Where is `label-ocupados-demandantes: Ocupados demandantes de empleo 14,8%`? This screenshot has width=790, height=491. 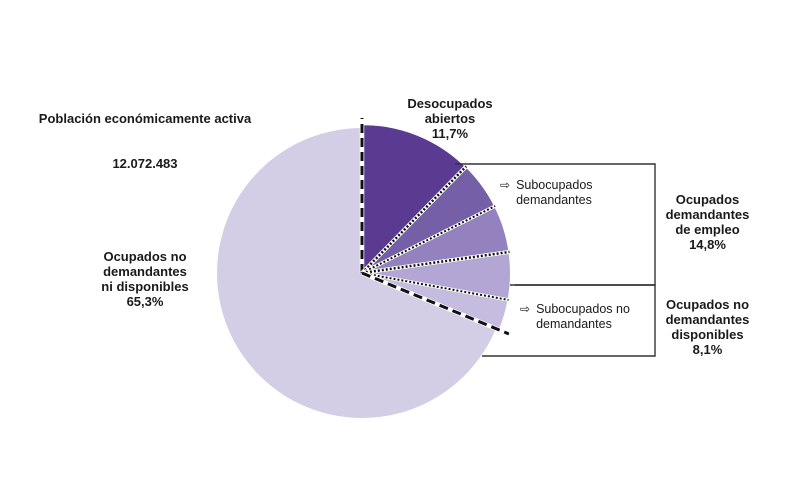
label-ocupados-demandantes: Ocupados demandantes de empleo 14,8% is located at coordinates (707, 222).